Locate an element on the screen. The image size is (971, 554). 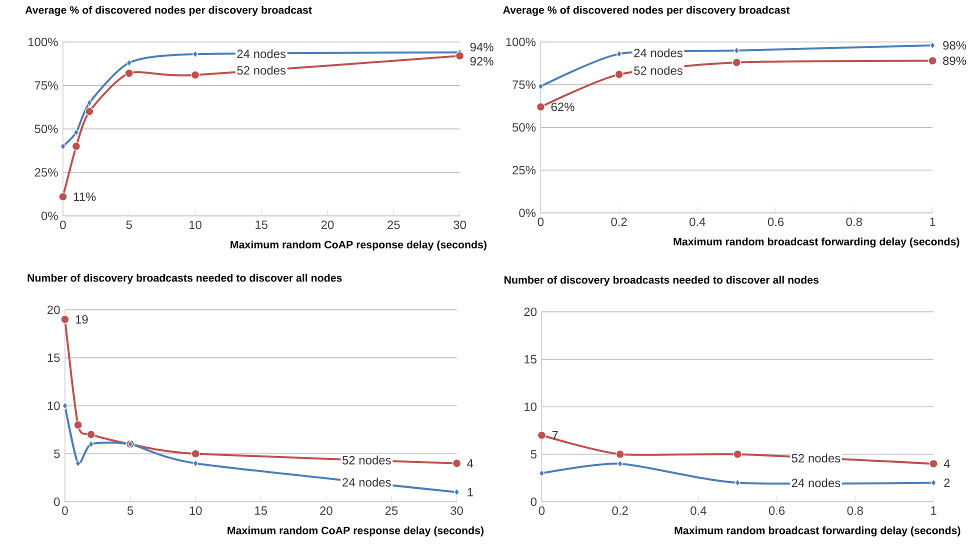
chart-title: Number of discovery broadcasts needed to discover all nodes is located at coordinates (185, 279).